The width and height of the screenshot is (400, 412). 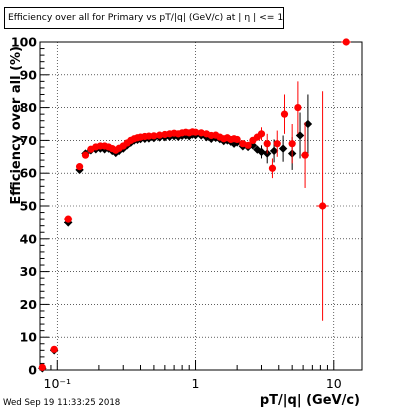 I want to click on chart-title-part-3: | <= 1.0, so click(x=268, y=17).